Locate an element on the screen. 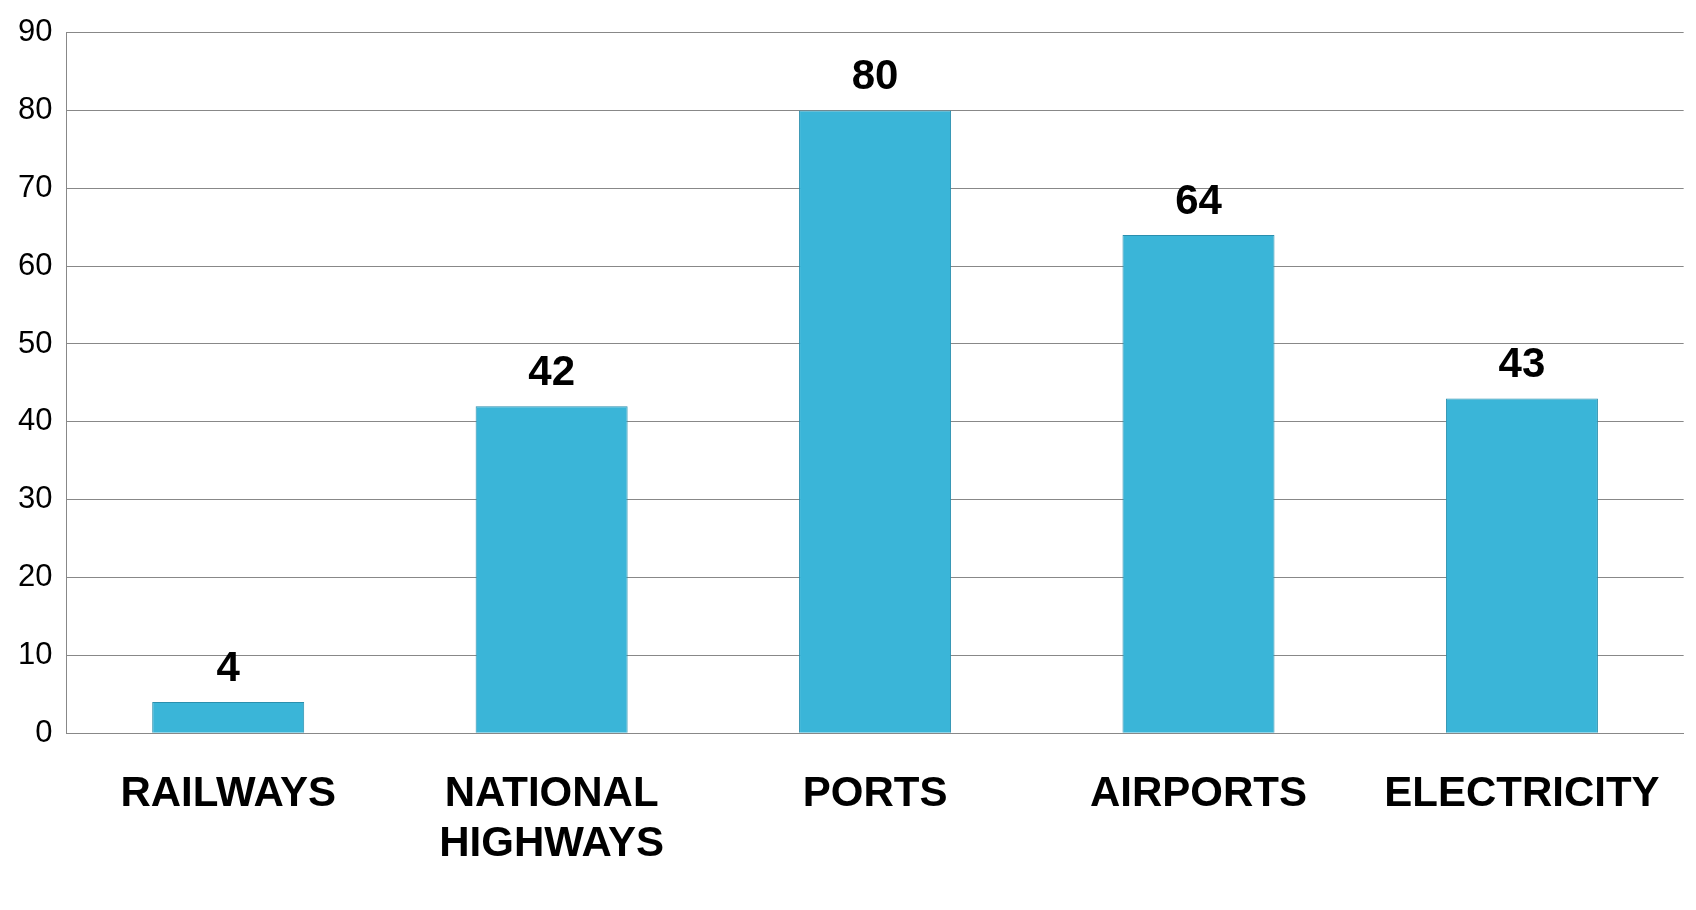  data-label: 42 is located at coordinates (551, 370).